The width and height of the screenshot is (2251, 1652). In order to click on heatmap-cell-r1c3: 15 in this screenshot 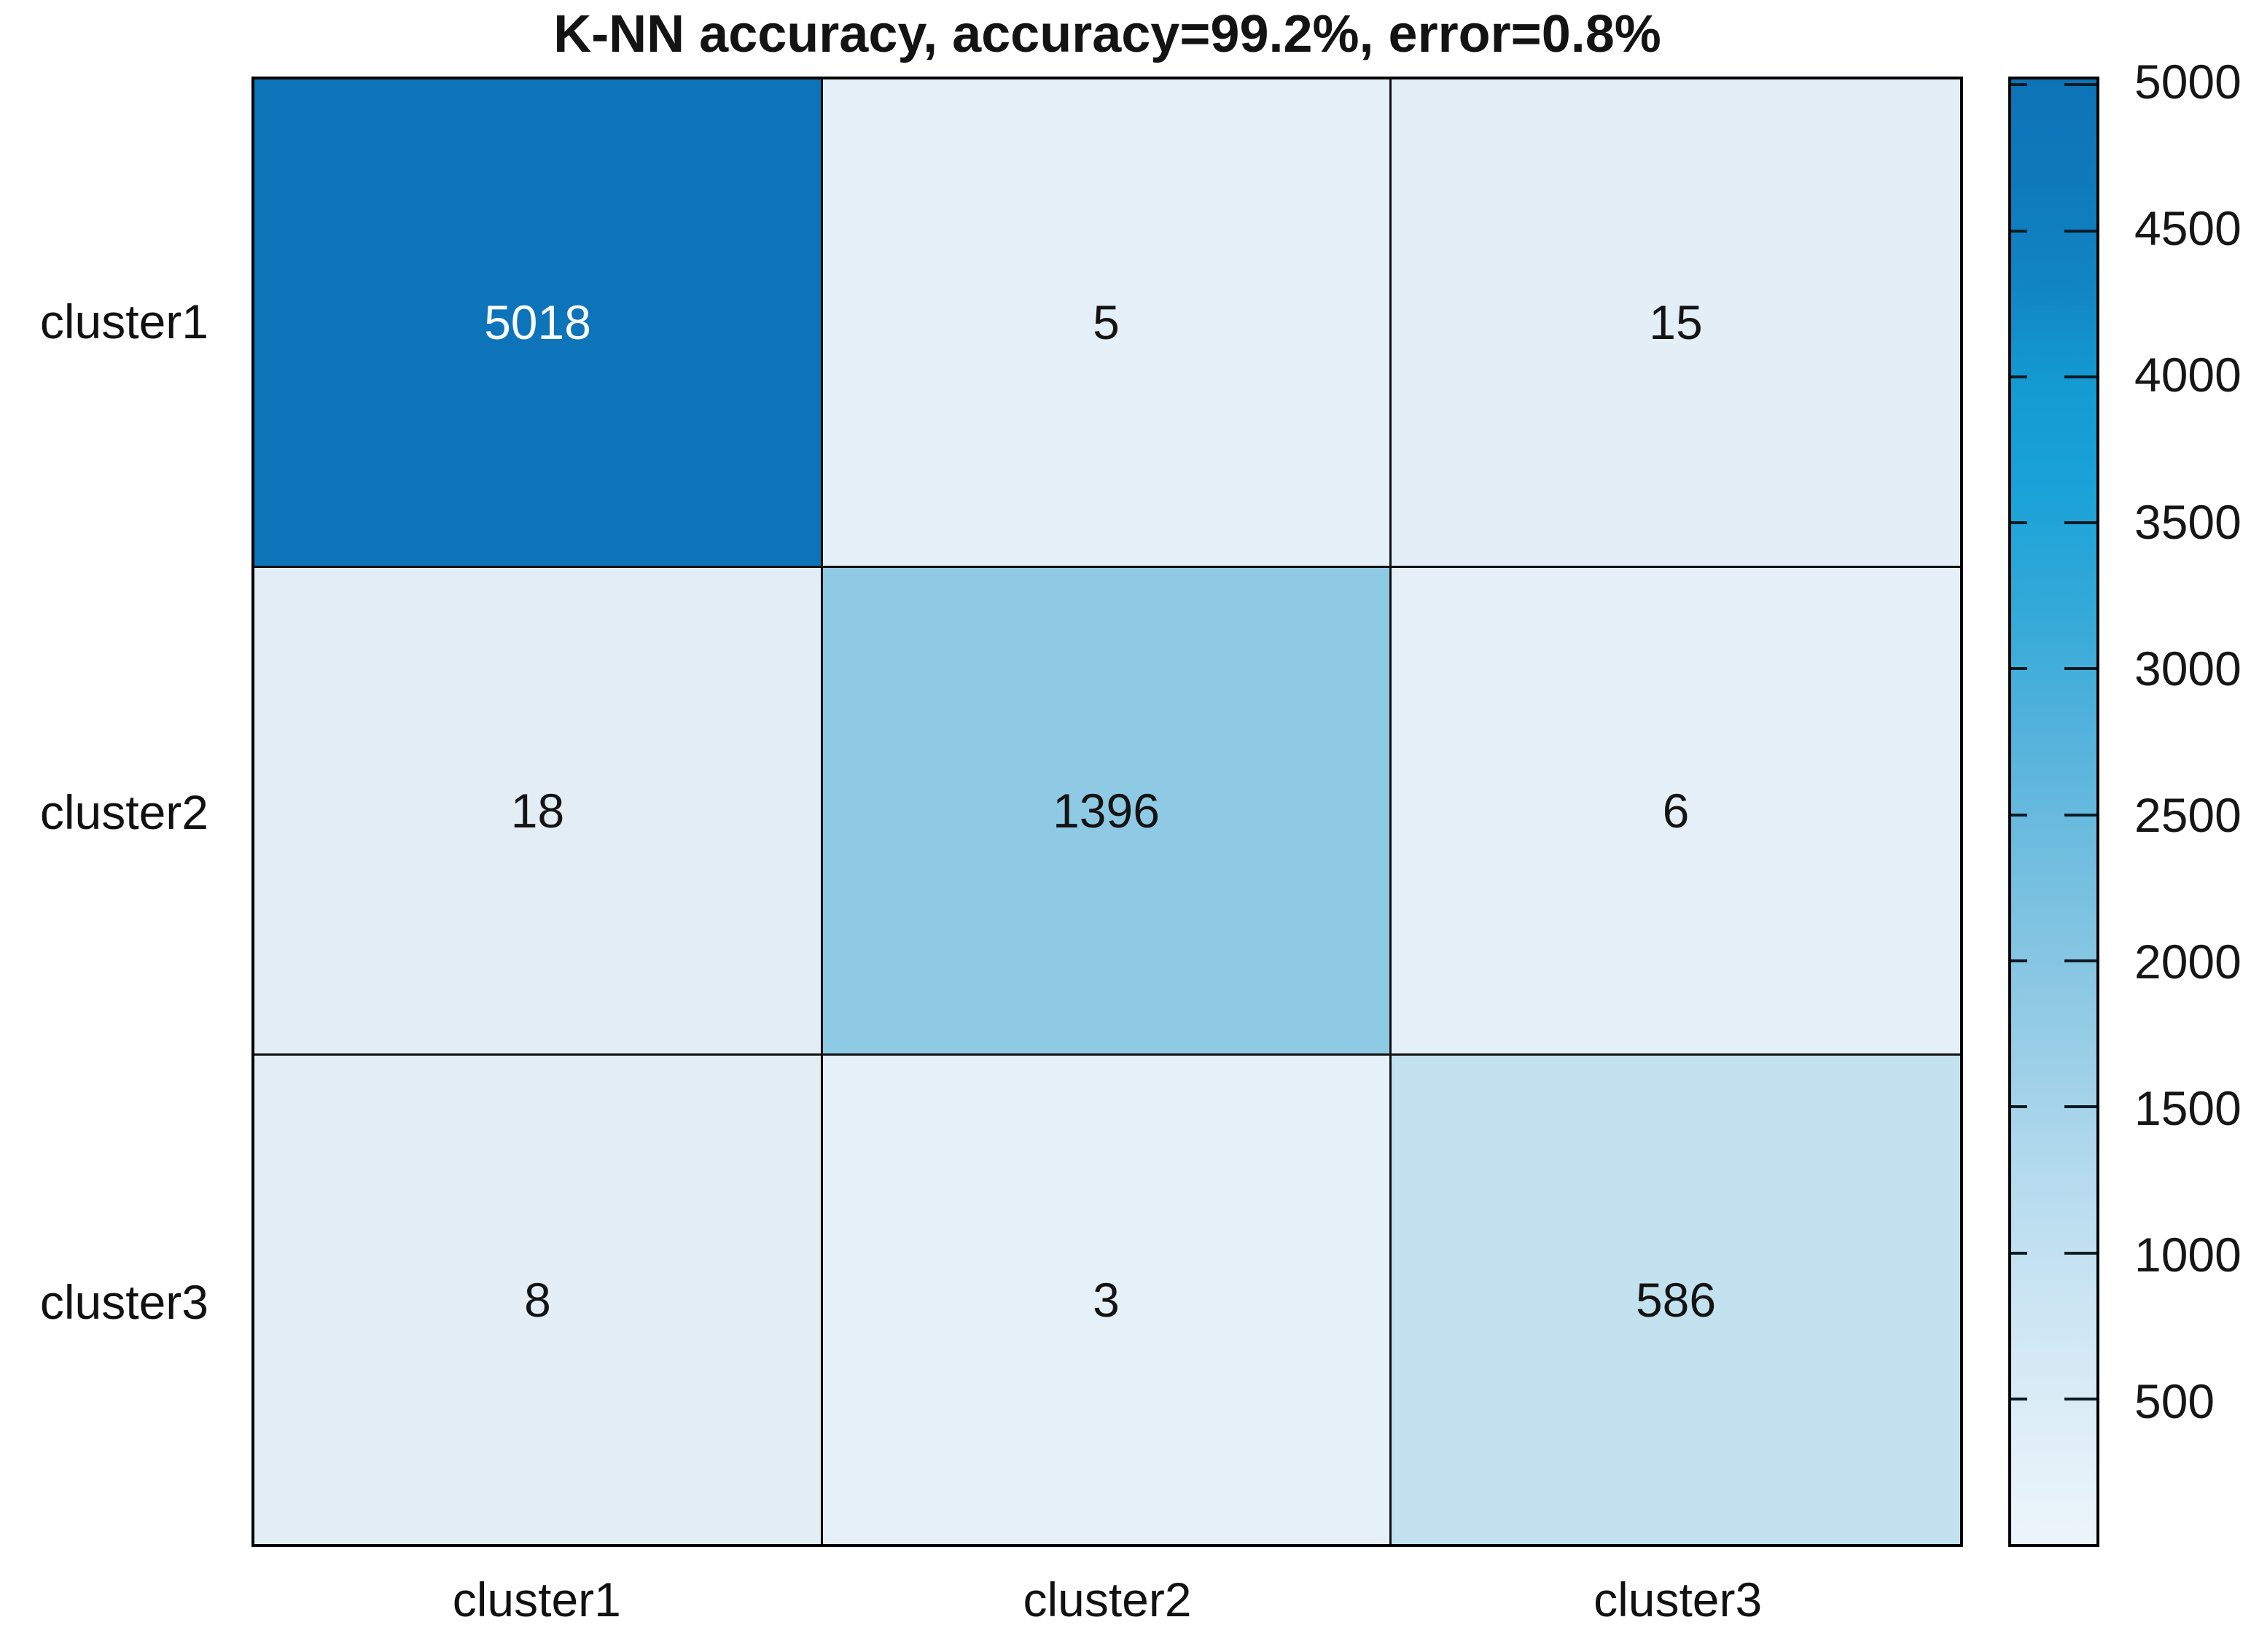, I will do `click(1676, 323)`.